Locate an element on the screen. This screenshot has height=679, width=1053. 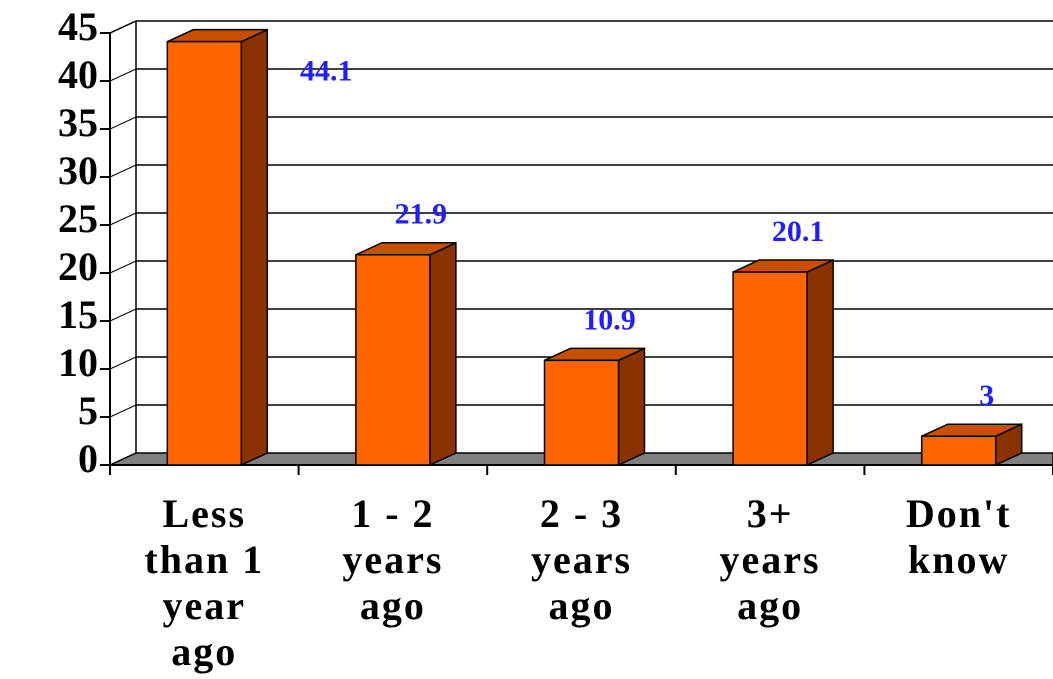
value-label: 21.9 is located at coordinates (421, 214).